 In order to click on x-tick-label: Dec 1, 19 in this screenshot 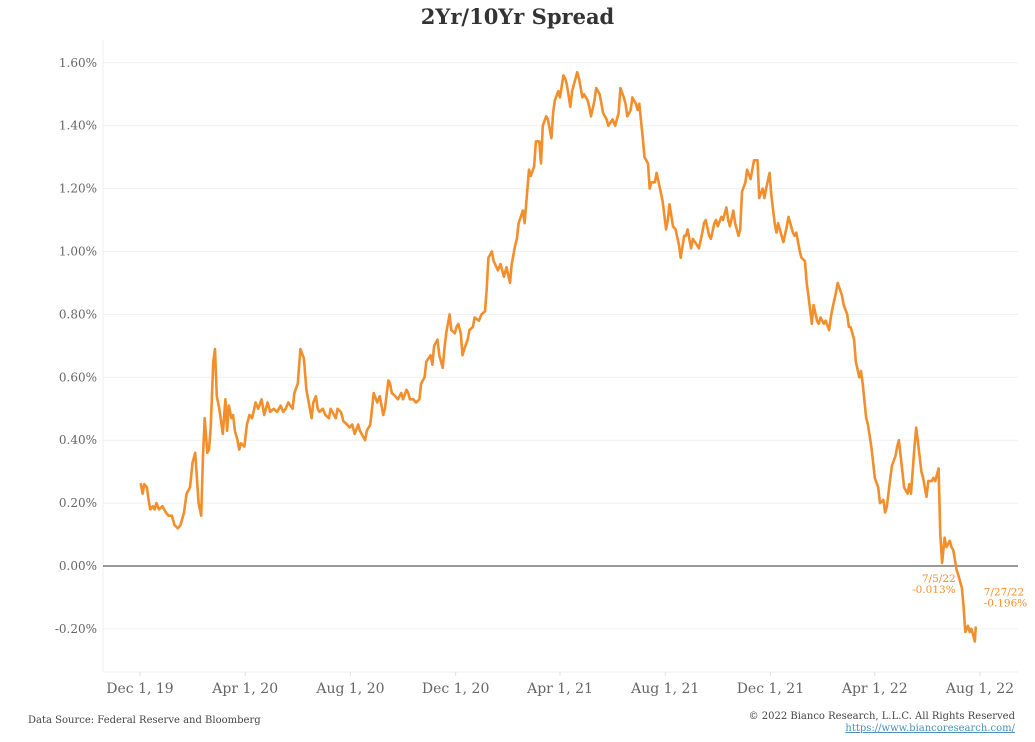, I will do `click(139, 689)`.